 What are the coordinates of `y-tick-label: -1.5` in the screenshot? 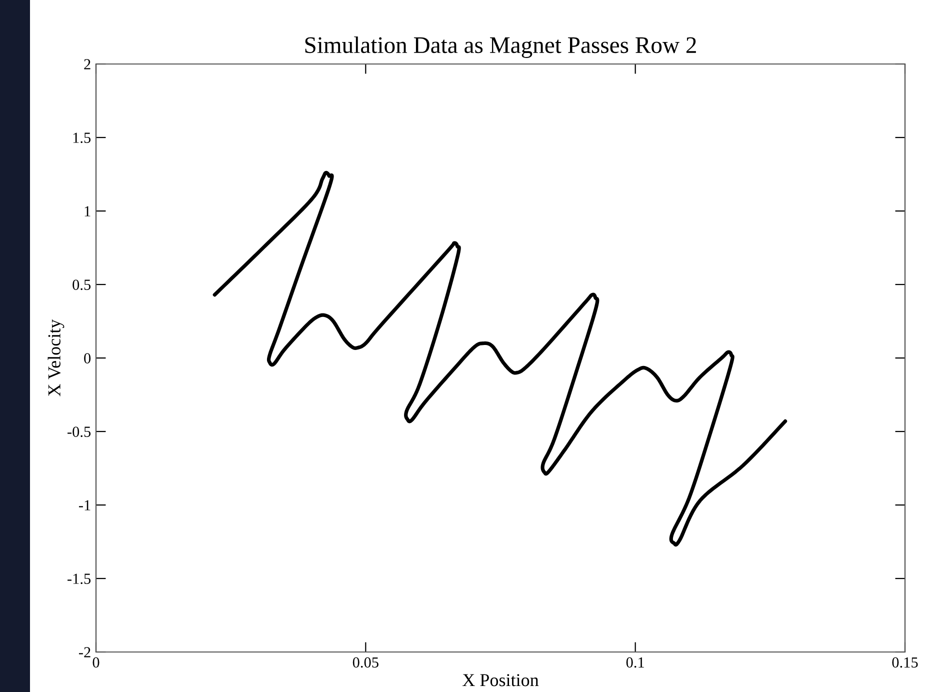 It's located at (79, 579).